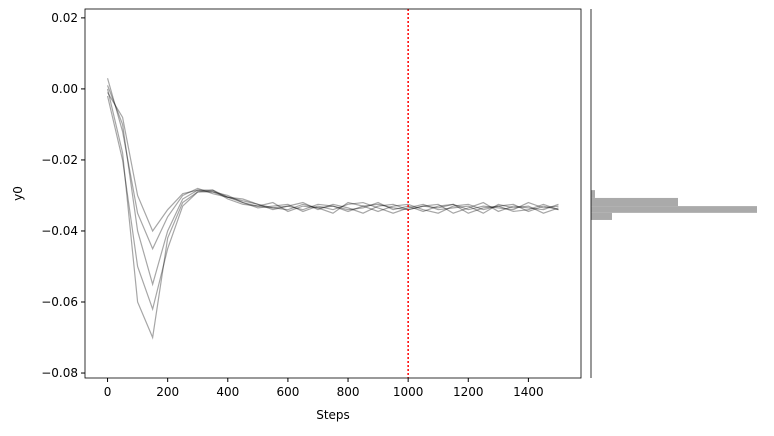 The image size is (774, 436). Describe the element at coordinates (59, 302) in the screenshot. I see `y-tick-label: −0.06` at that location.